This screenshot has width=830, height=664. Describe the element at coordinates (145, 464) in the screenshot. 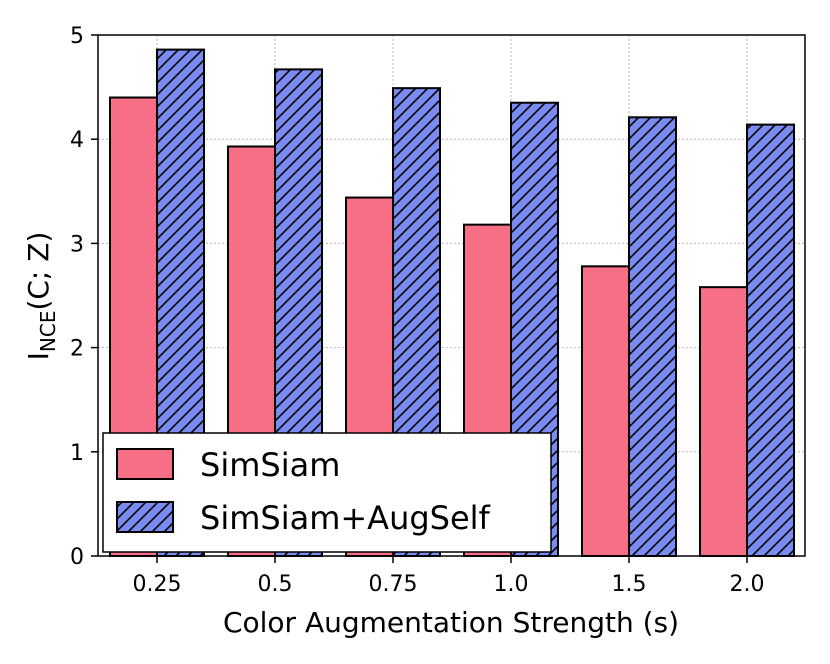

I see `legend-swatch-simsiam` at that location.